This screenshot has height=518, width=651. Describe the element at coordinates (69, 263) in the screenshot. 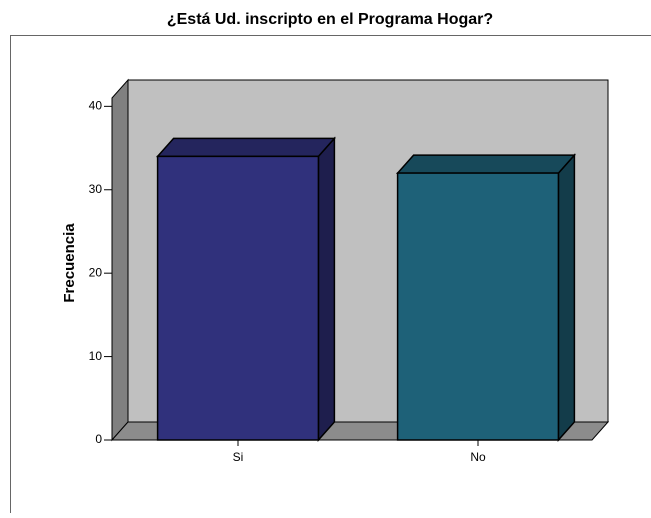

I see `y-axis-label: Frecuencia` at that location.